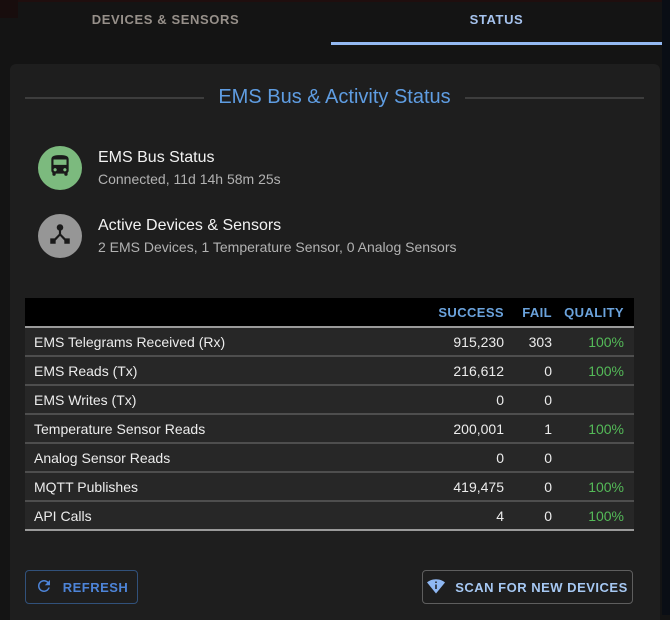 Image resolution: width=670 pixels, height=620 pixels. What do you see at coordinates (329, 398) in the screenshot?
I see `table-row: EMS Writes (Tx) 0 0` at bounding box center [329, 398].